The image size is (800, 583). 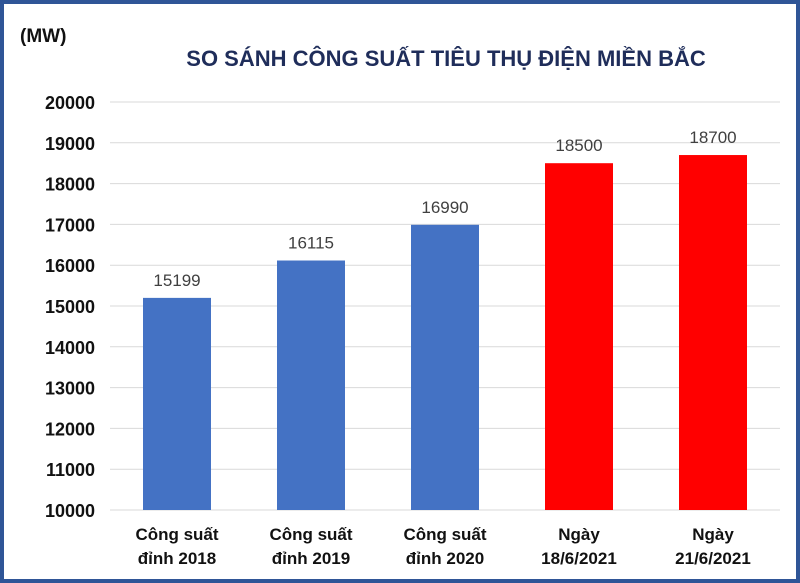 I want to click on y-tick-label: 10000, so click(x=70, y=511).